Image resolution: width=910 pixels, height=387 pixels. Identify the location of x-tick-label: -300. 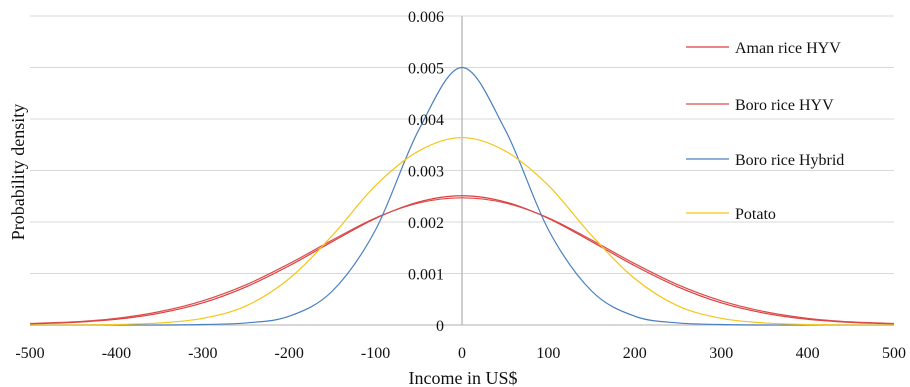
(202, 353).